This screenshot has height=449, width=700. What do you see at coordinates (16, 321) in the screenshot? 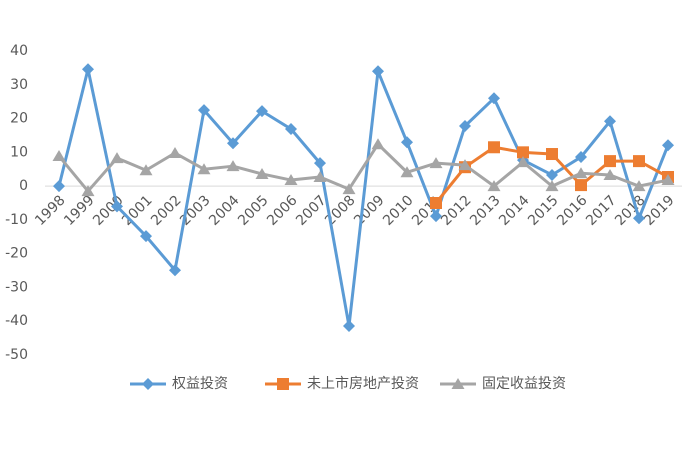
I see `y-tick-label: -40` at bounding box center [16, 321].